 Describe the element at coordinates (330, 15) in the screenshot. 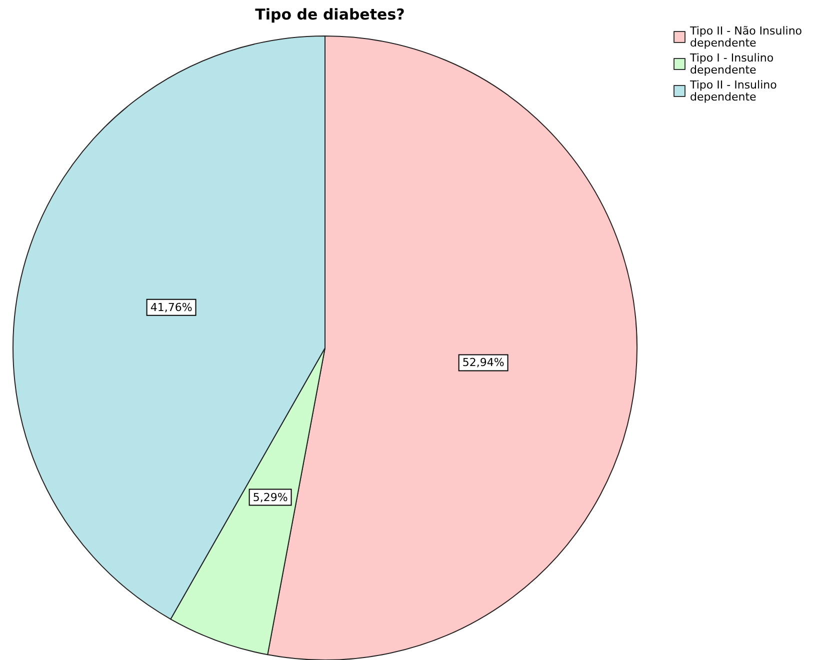

I see `chart-title: Tipo de diabetes?` at that location.